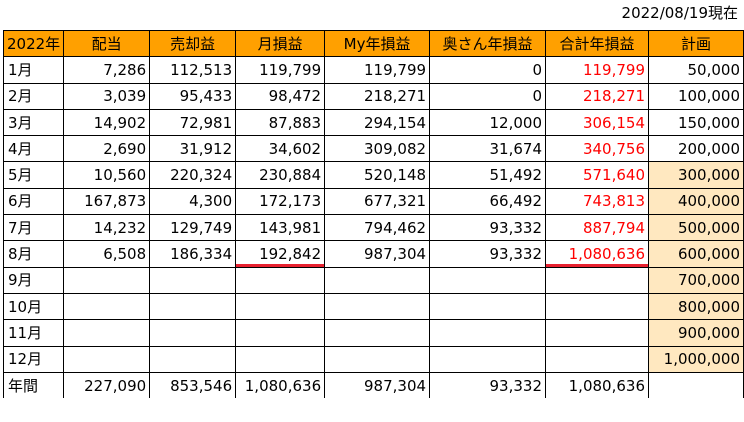 This screenshot has height=422, width=744. I want to click on dividend-cell: 167,873, so click(107, 201).